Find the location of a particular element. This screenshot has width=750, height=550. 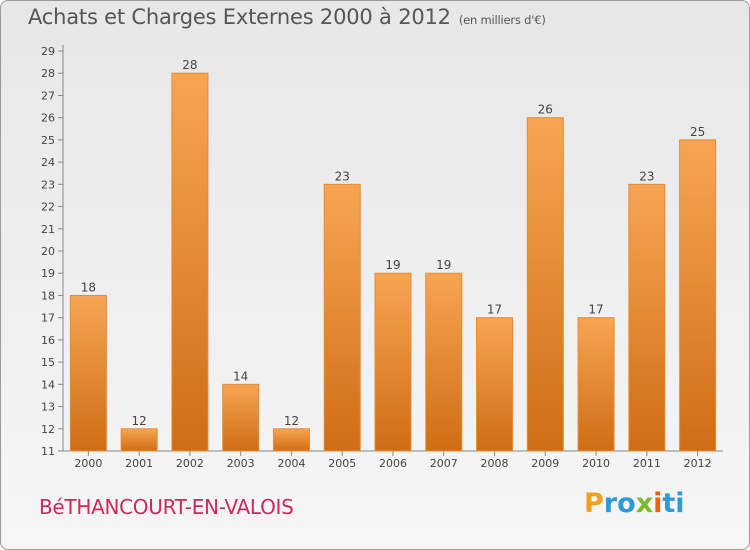

bar-2005 is located at coordinates (342, 317).